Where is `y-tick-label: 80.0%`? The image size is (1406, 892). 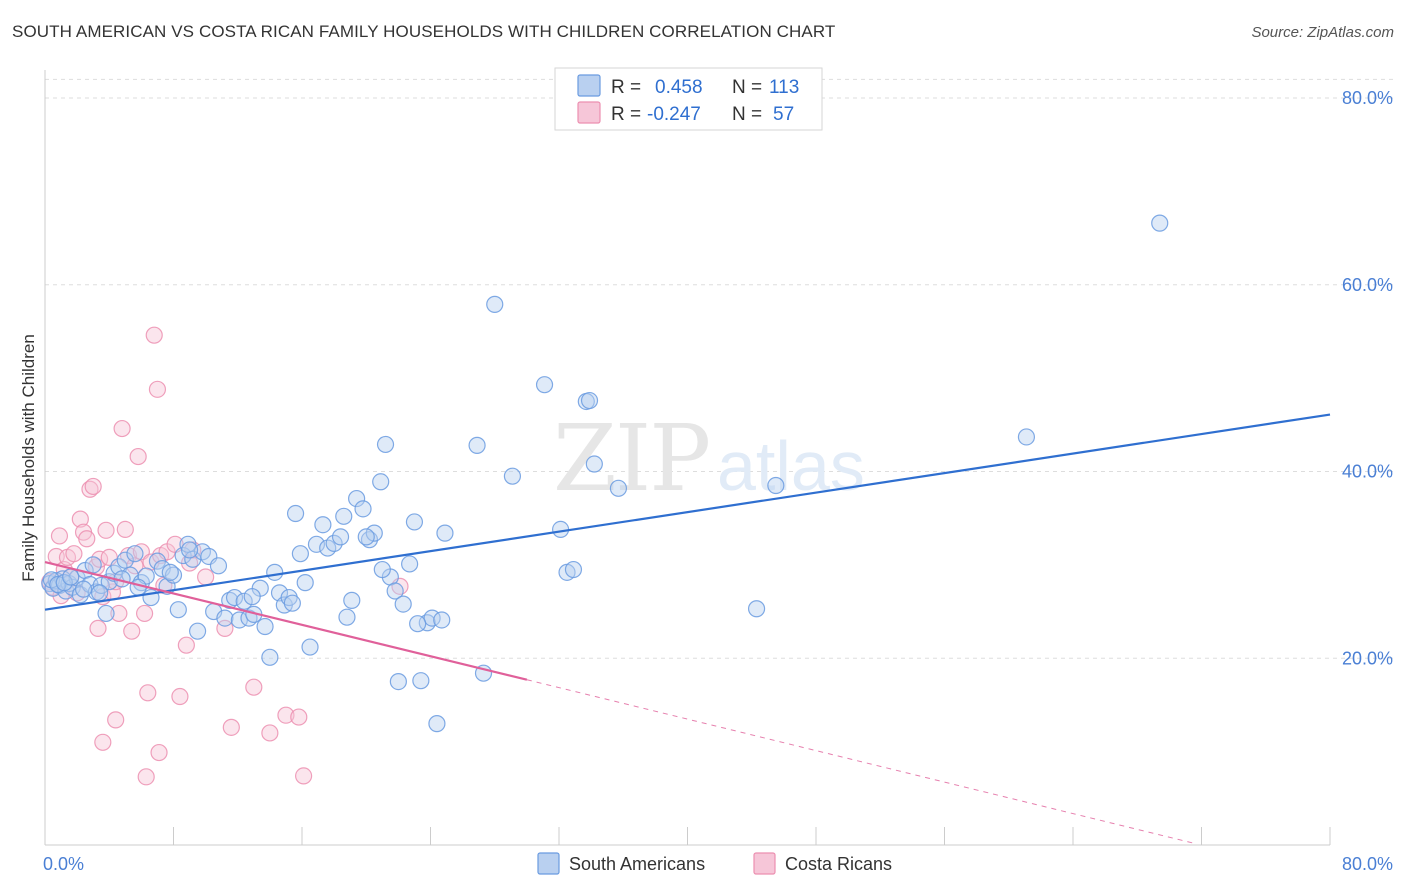 y-tick-label: 80.0% is located at coordinates (1367, 98).